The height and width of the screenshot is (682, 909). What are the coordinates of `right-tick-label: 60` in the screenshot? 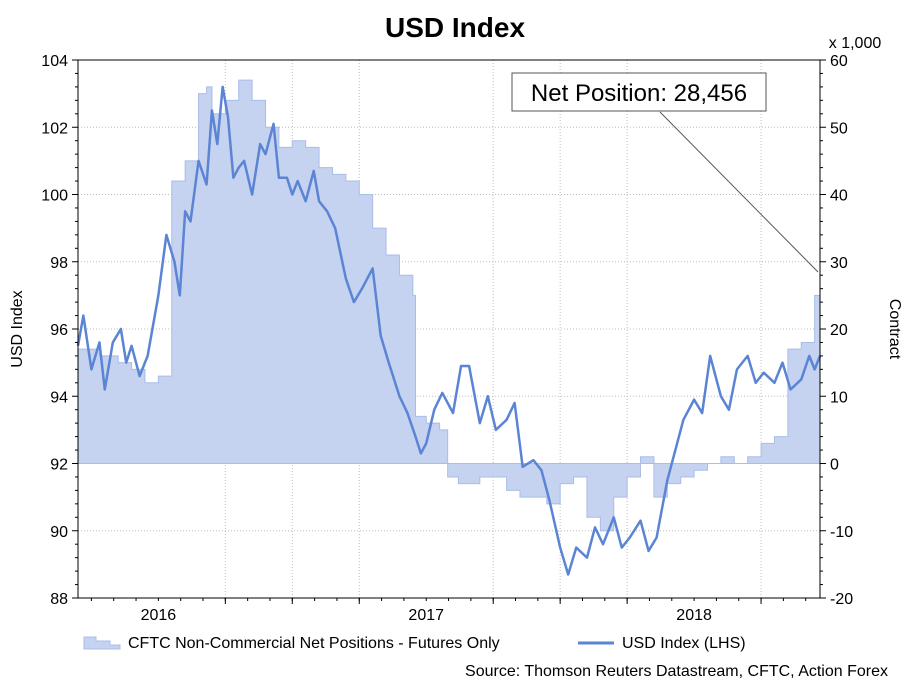 It's located at (839, 61).